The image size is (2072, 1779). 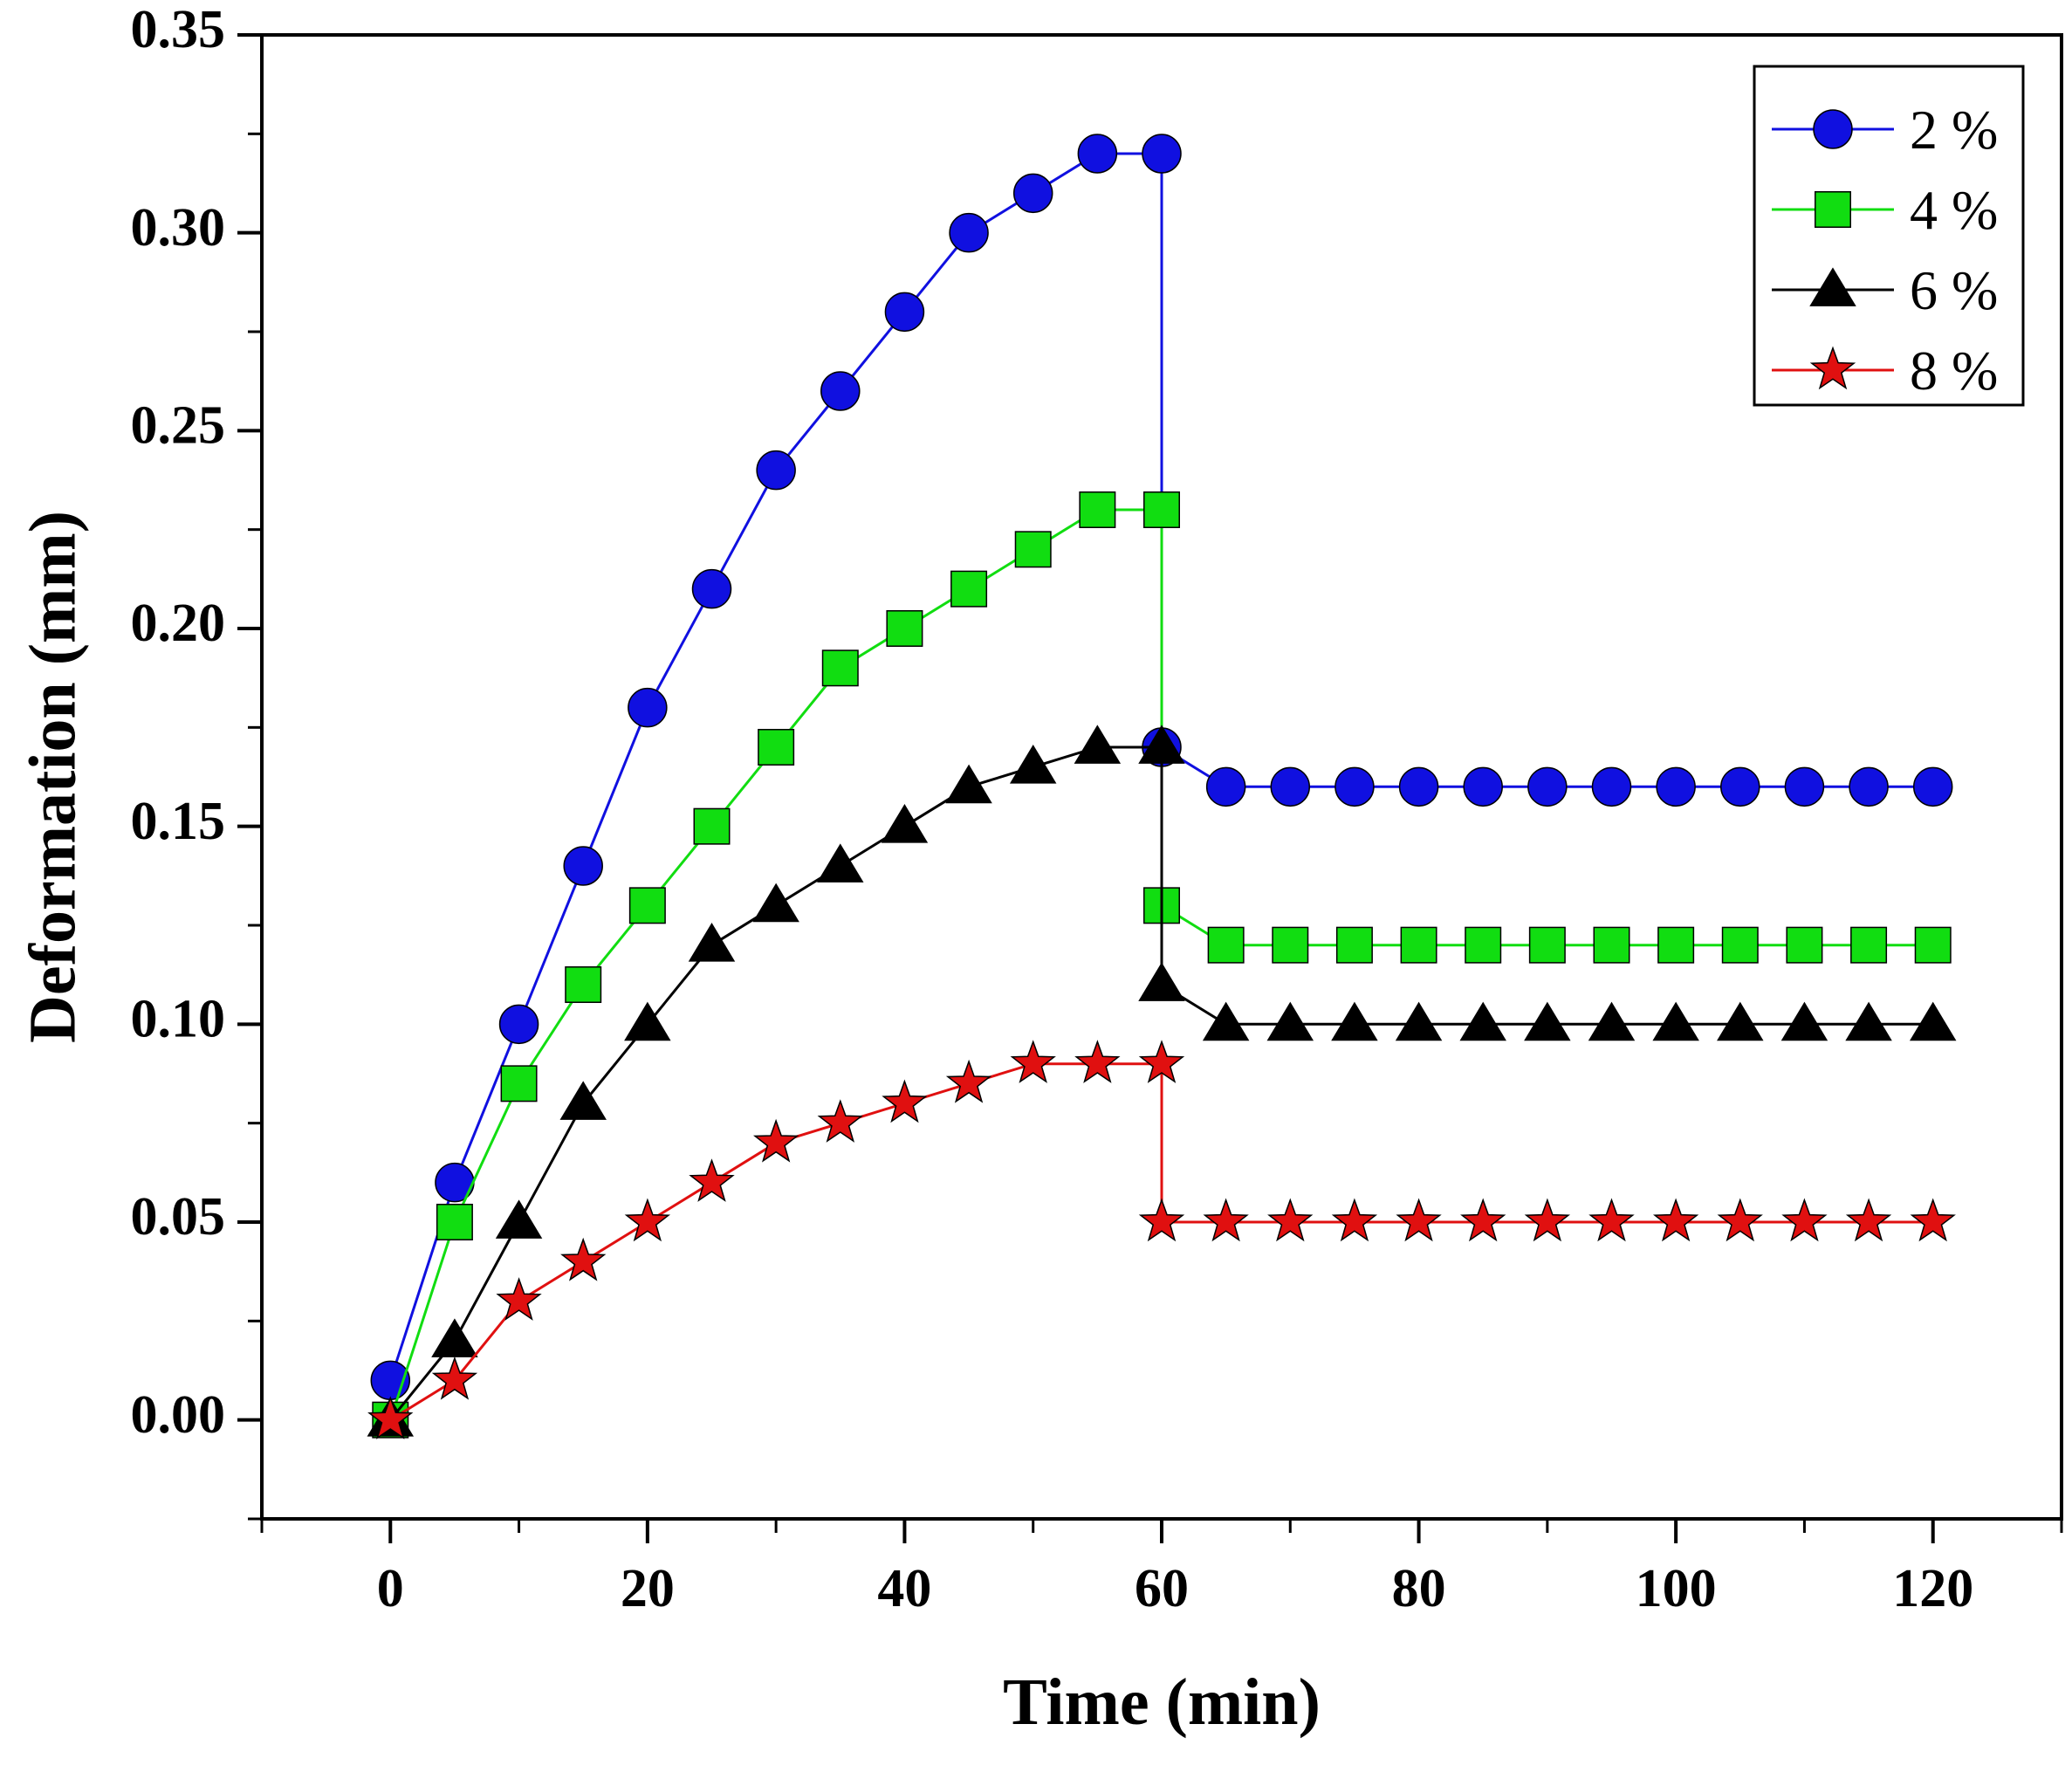 I want to click on x-tick-label: 100, so click(x=1676, y=1588).